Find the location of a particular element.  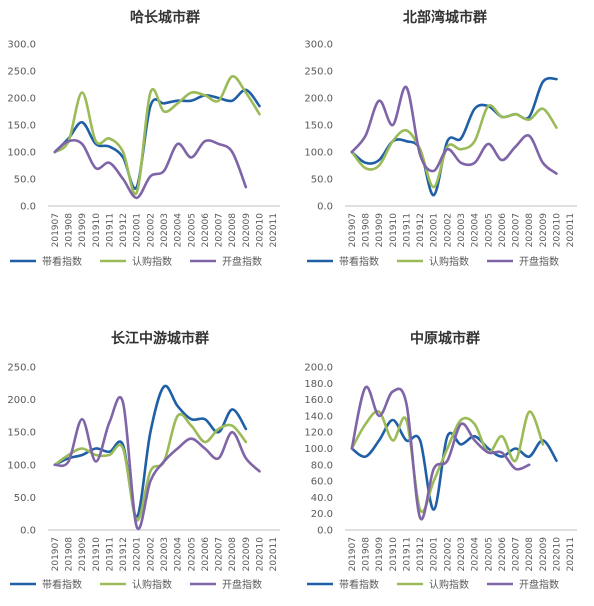

y-tick-label: 160.0 is located at coordinates (318, 400).